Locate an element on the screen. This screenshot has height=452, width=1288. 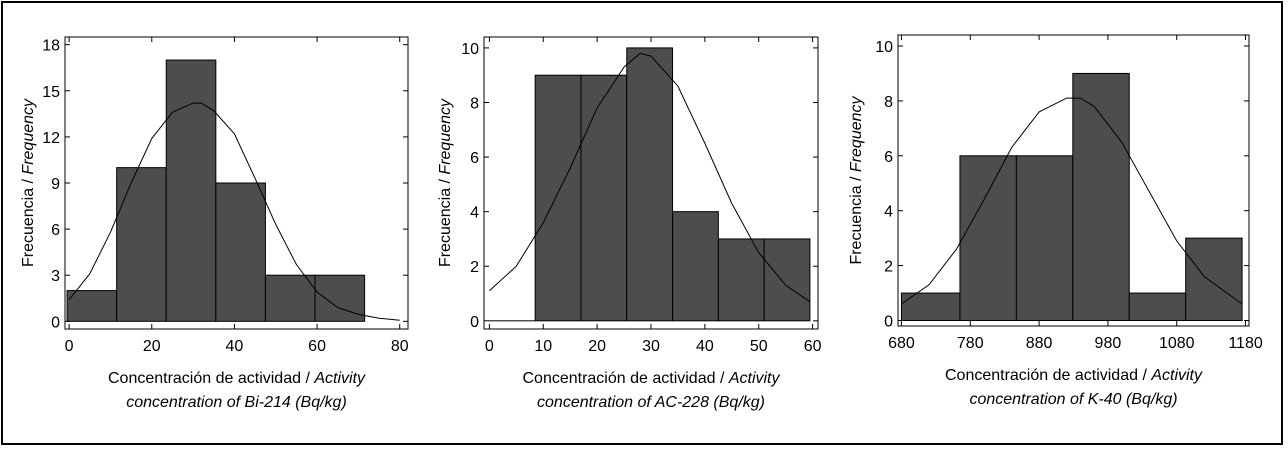
x-tick-label: 10 is located at coordinates (543, 346).